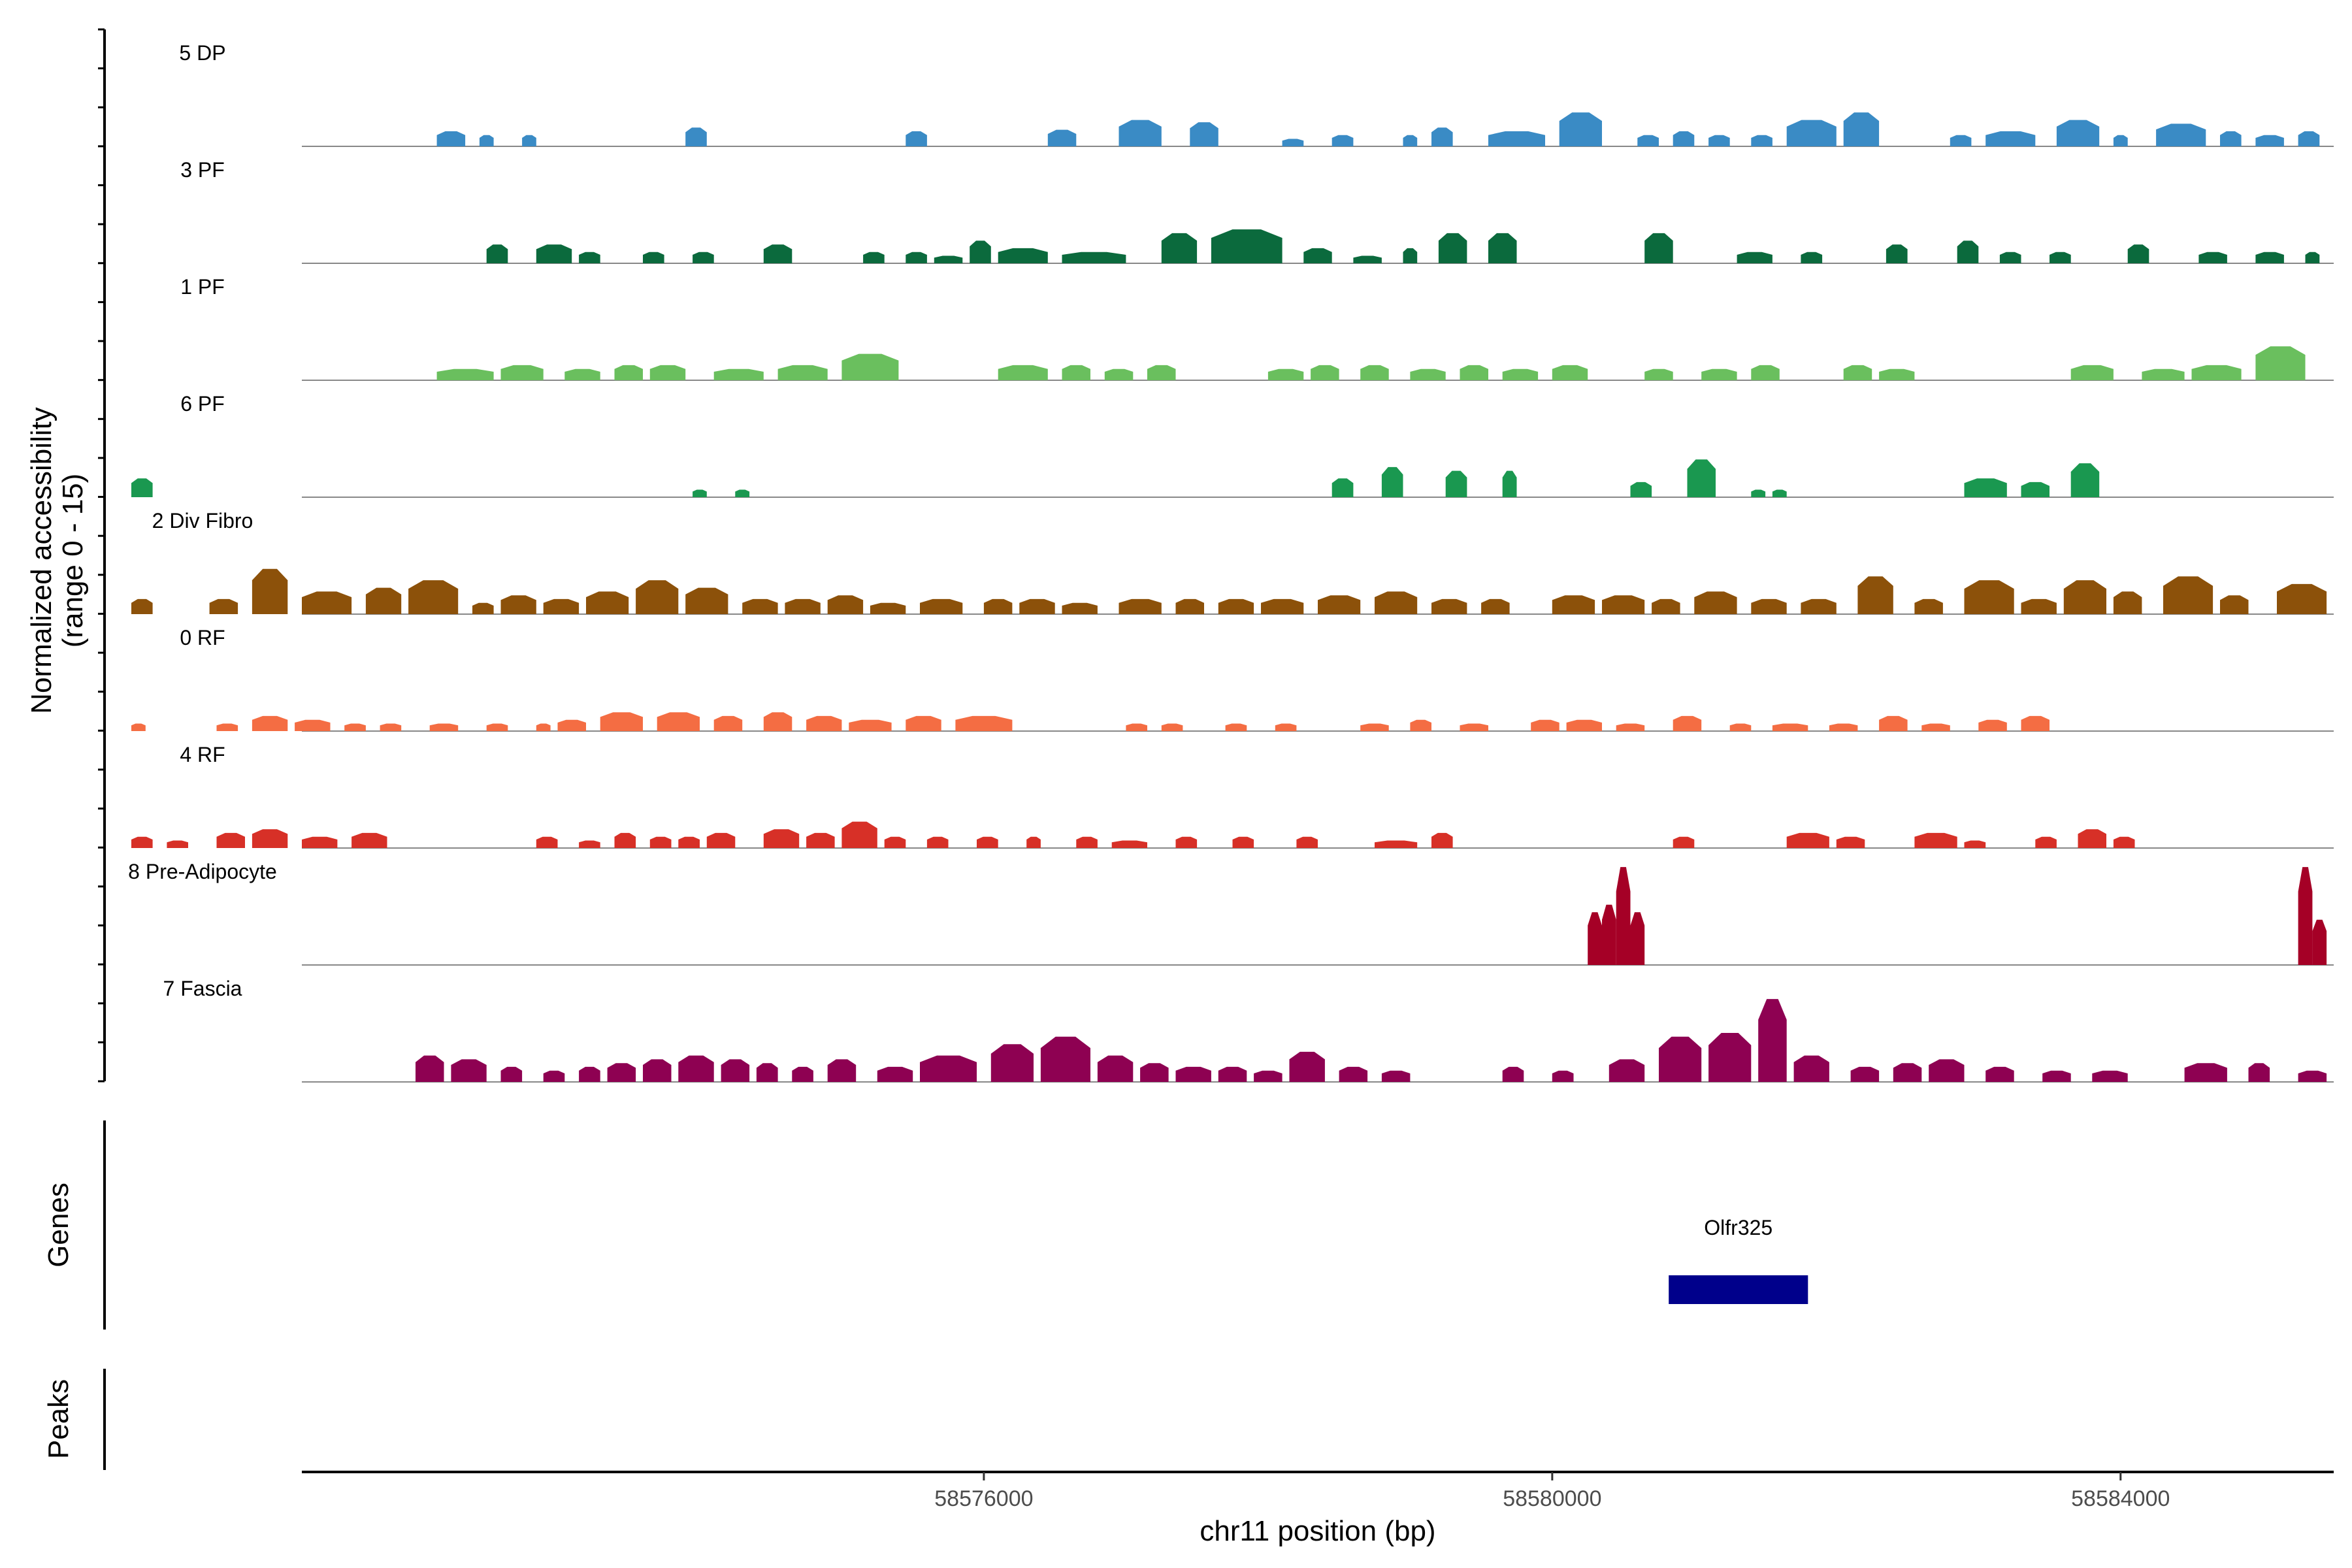  I want to click on track-label: 7 Fascia, so click(202, 988).